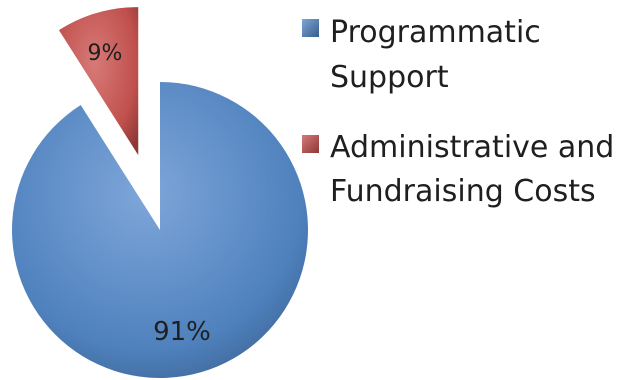 The image size is (628, 380). What do you see at coordinates (310, 144) in the screenshot?
I see `legend-swatch-administrative` at bounding box center [310, 144].